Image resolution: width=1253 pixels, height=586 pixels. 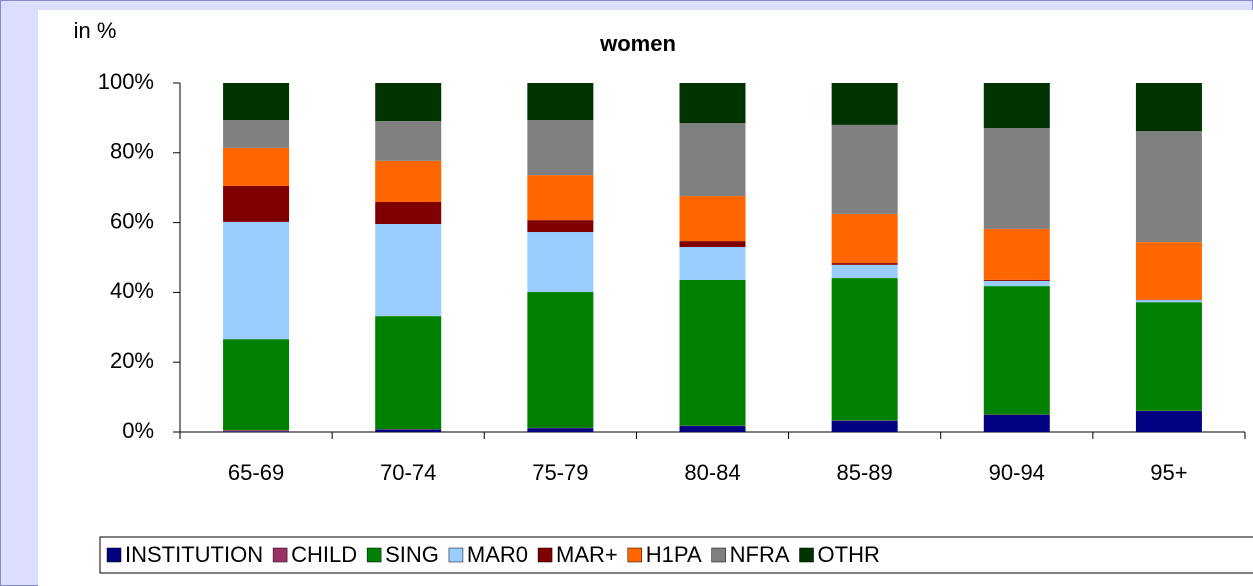 I want to click on x-tick-label: 90-94, so click(x=1017, y=472).